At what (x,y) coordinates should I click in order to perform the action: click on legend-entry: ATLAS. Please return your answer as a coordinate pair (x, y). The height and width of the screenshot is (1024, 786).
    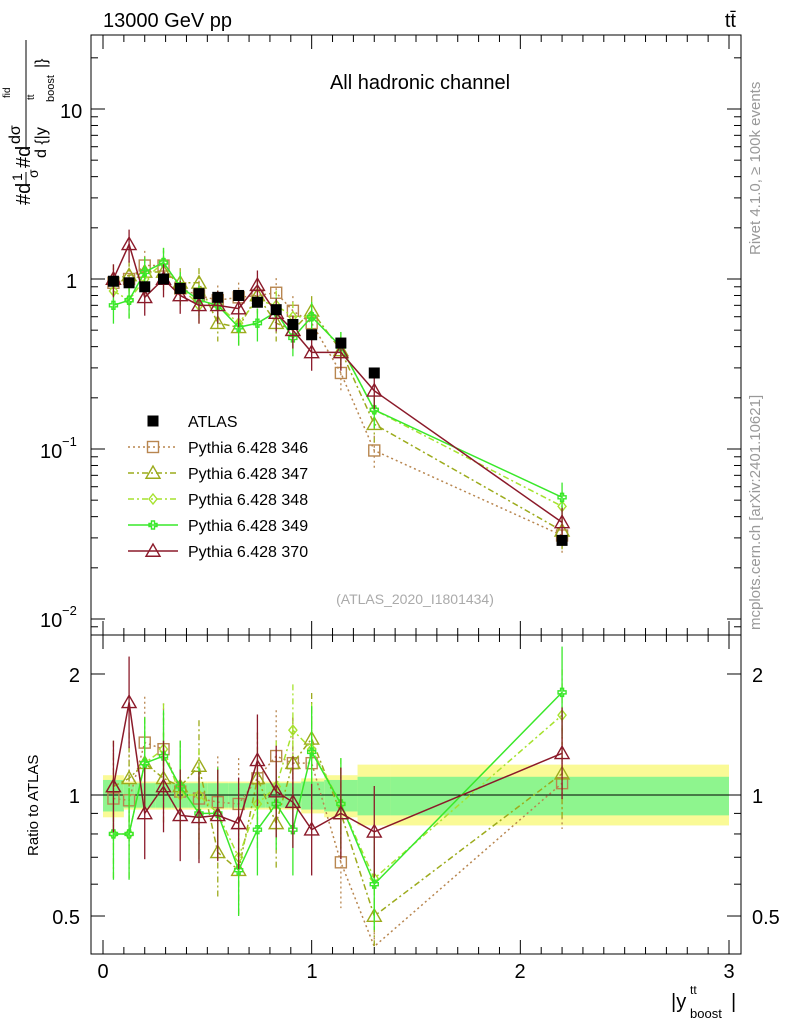
    Looking at the image, I should click on (192, 422).